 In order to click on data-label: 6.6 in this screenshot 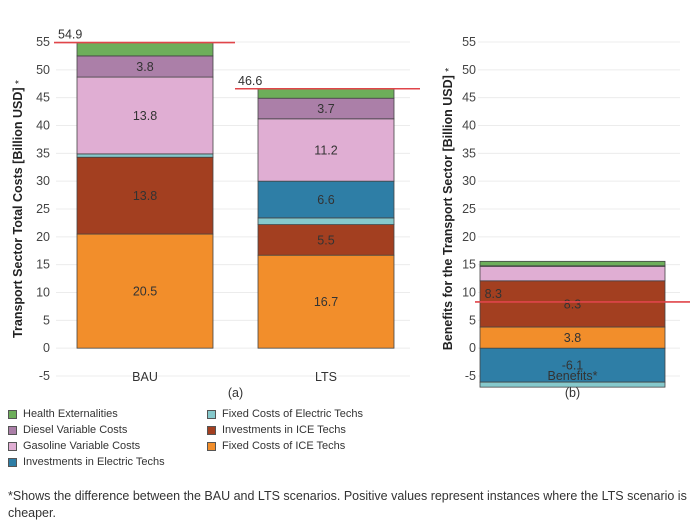, I will do `click(325, 200)`.